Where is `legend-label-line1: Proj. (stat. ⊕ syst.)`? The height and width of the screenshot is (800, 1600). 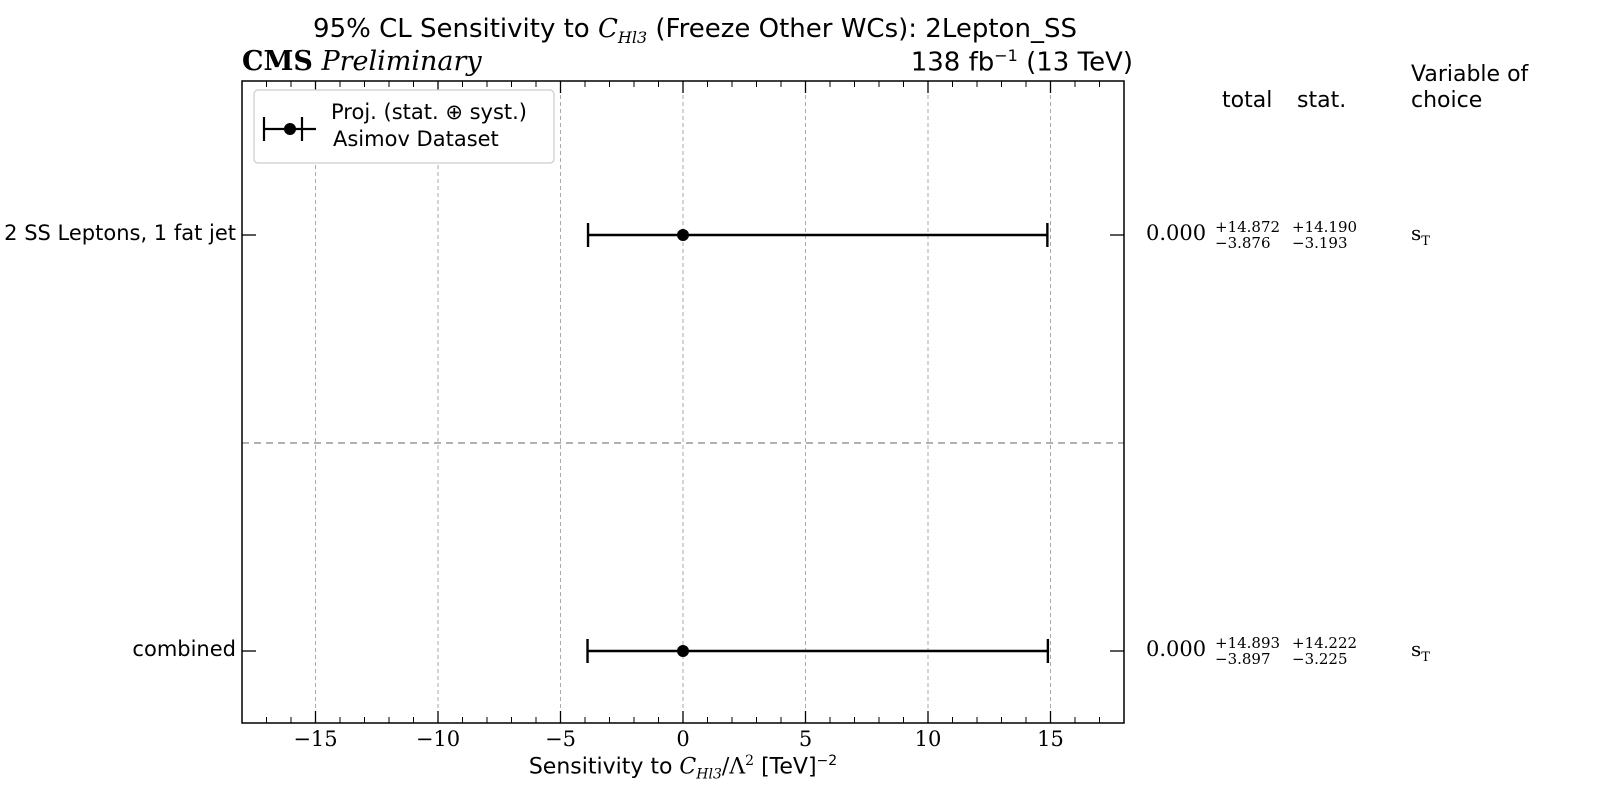 legend-label-line1: Proj. (stat. ⊕ syst.) is located at coordinates (429, 112).